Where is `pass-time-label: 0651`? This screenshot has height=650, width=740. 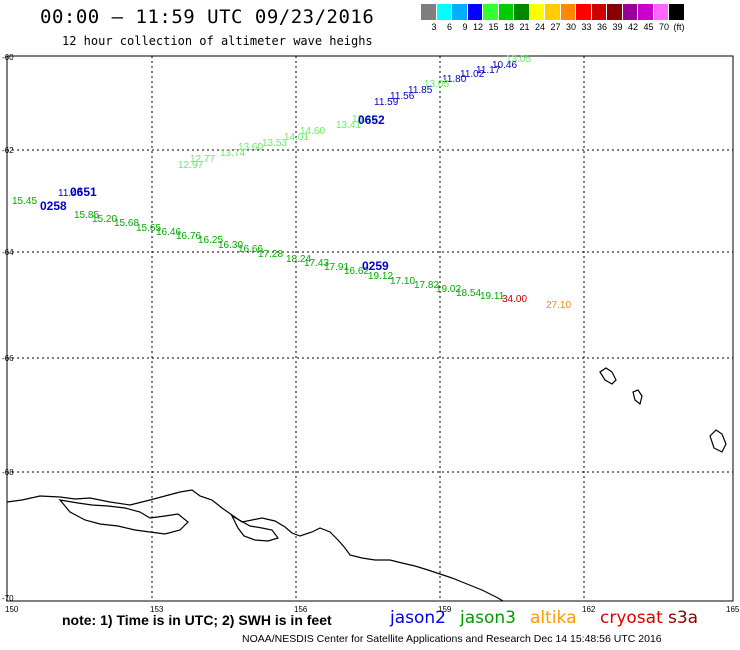 pass-time-label: 0651 is located at coordinates (83, 192).